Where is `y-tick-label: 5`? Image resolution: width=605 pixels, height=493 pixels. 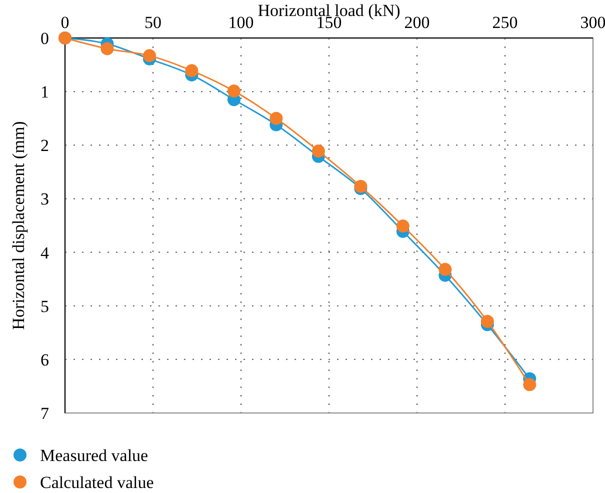 y-tick-label: 5 is located at coordinates (44, 306).